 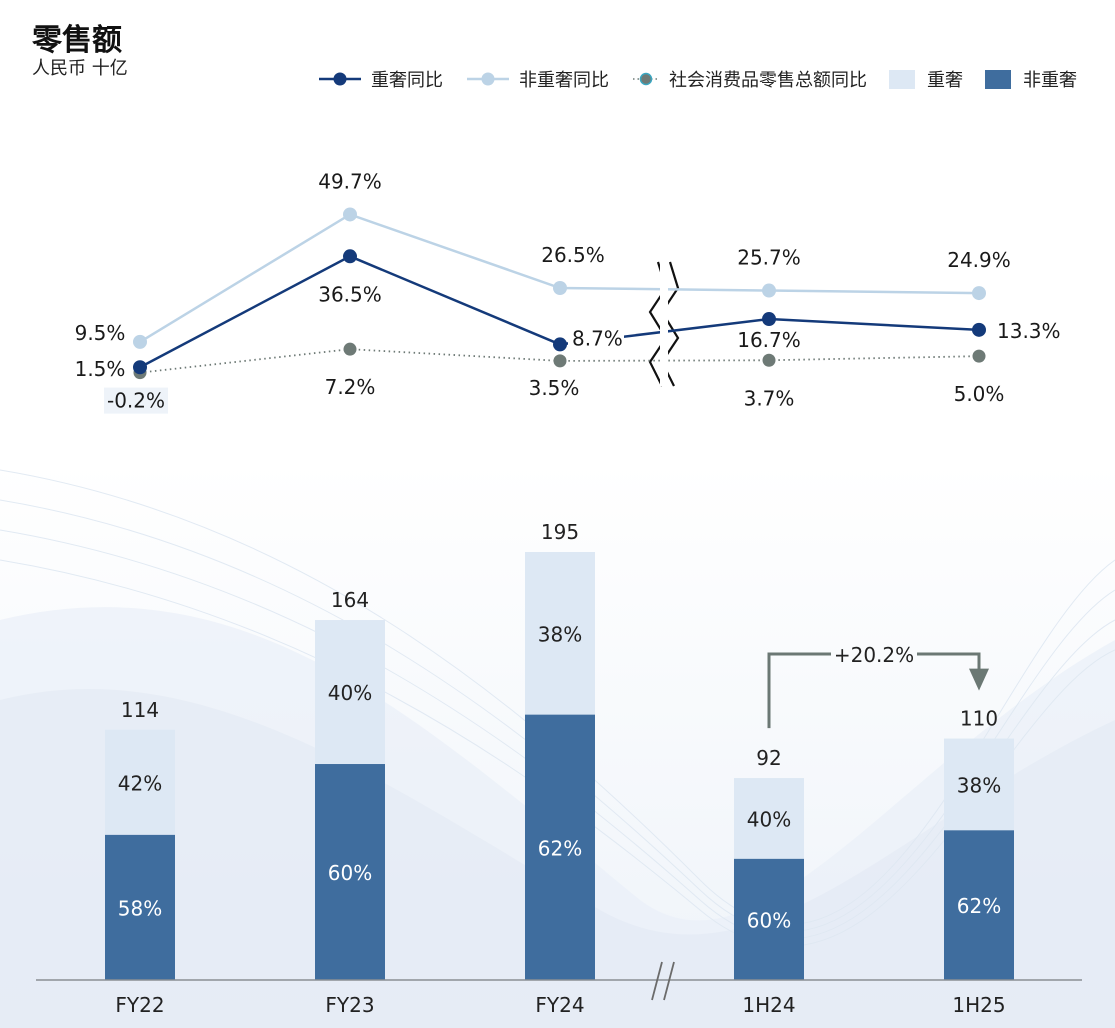 I want to click on nonluxury-yoy-label: 9.5%, so click(x=100, y=333).